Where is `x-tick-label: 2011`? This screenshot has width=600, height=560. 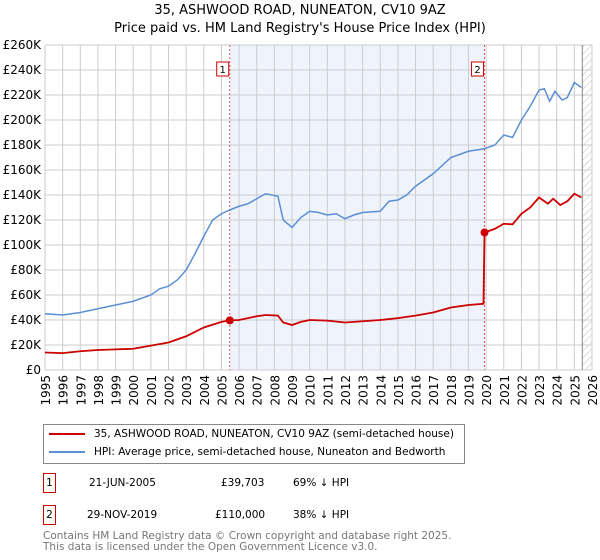
x-tick-label: 2011 is located at coordinates (328, 390).